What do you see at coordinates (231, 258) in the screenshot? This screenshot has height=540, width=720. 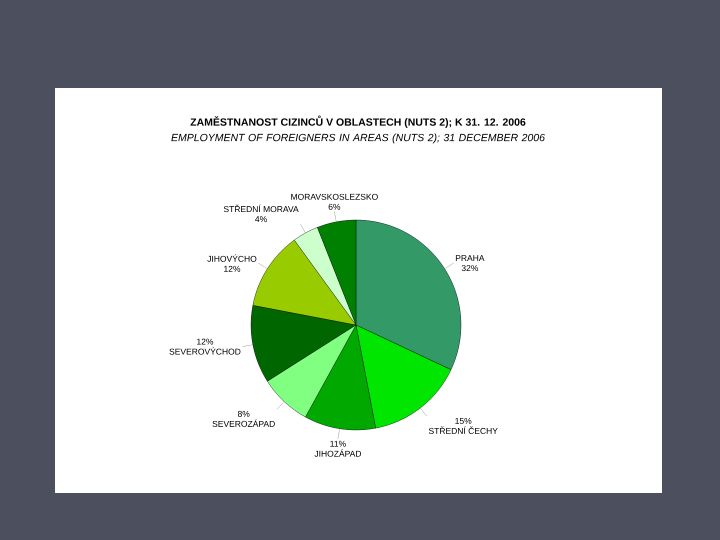 I see `slice-label: JIHOVÝCHO` at bounding box center [231, 258].